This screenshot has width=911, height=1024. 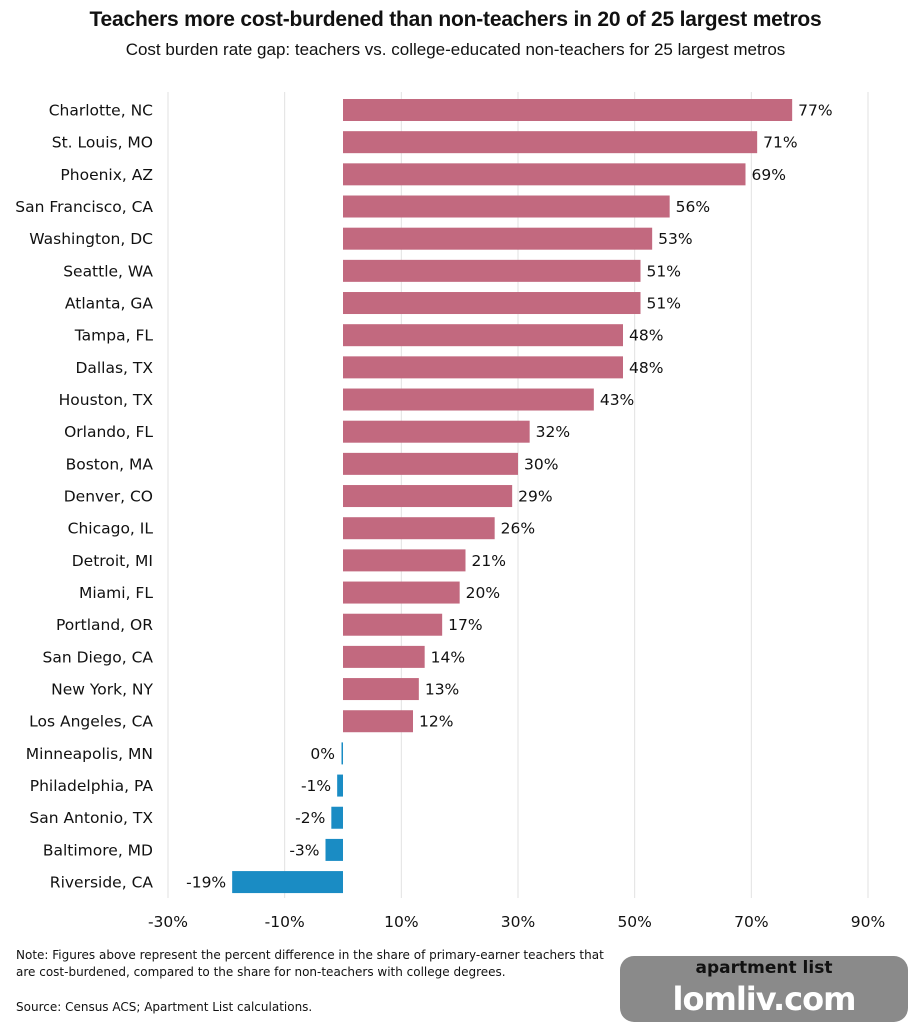 What do you see at coordinates (98, 657) in the screenshot?
I see `category-label: San Diego, CA` at bounding box center [98, 657].